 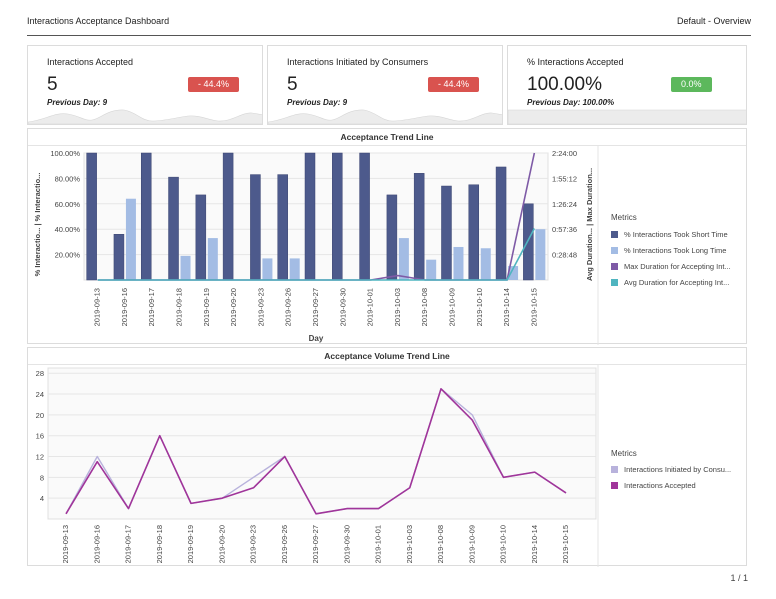 What do you see at coordinates (564, 153) in the screenshot?
I see `y-tick-label-right: 2:24:00` at bounding box center [564, 153].